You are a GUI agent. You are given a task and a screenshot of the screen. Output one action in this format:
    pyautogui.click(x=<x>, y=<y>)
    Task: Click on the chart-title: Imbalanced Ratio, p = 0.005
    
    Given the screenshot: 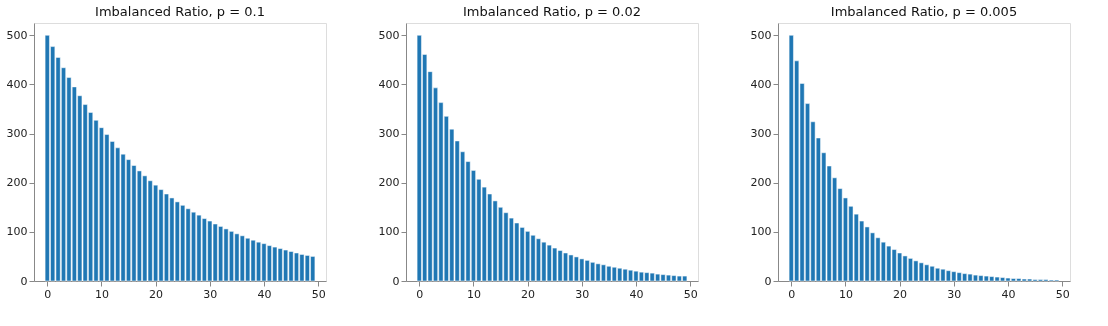 What is the action you would take?
    pyautogui.click(x=924, y=11)
    